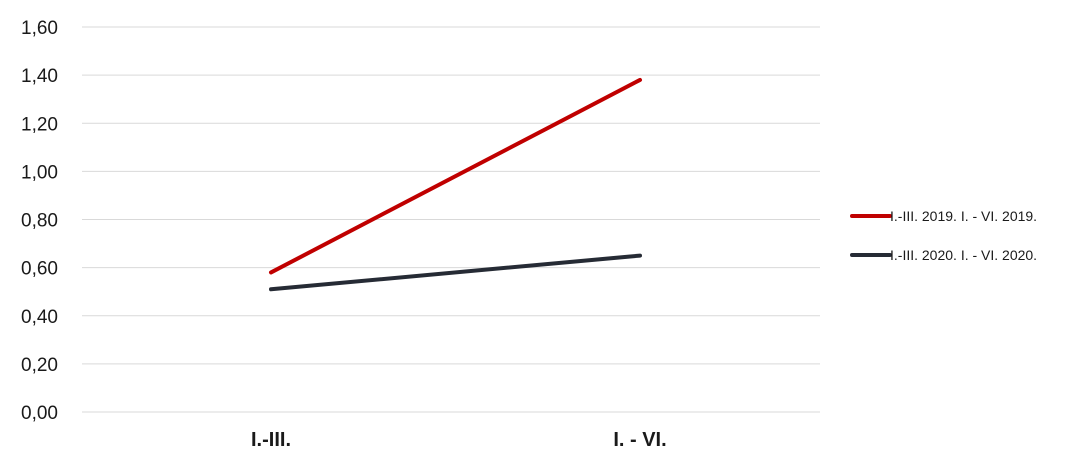 The image size is (1082, 453). Describe the element at coordinates (39, 124) in the screenshot. I see `y-tick-label: 1,20` at that location.